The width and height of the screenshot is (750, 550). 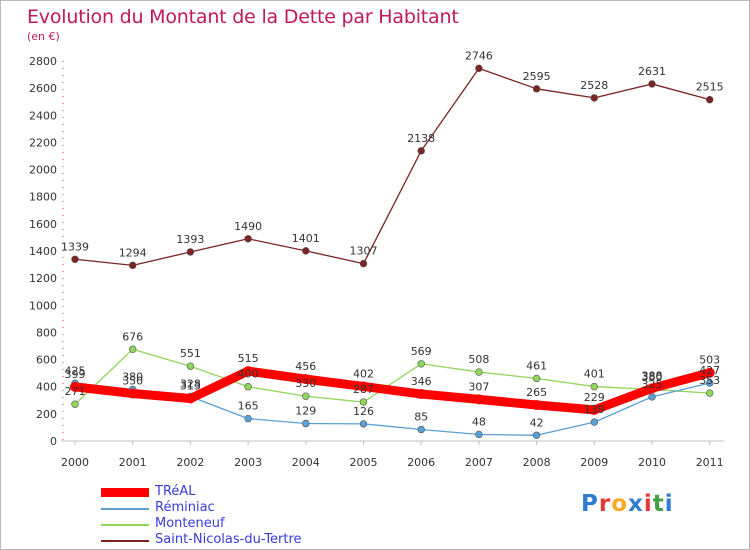 What do you see at coordinates (306, 238) in the screenshot?
I see `data-label-saint-nicolas-du-tertre: 1401` at bounding box center [306, 238].